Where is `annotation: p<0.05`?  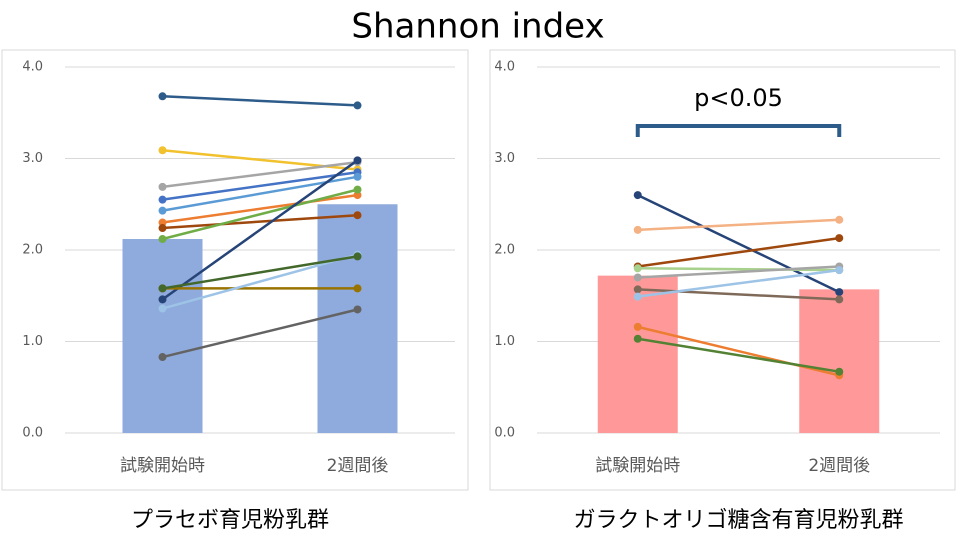
annotation: p<0.05 is located at coordinates (738, 98).